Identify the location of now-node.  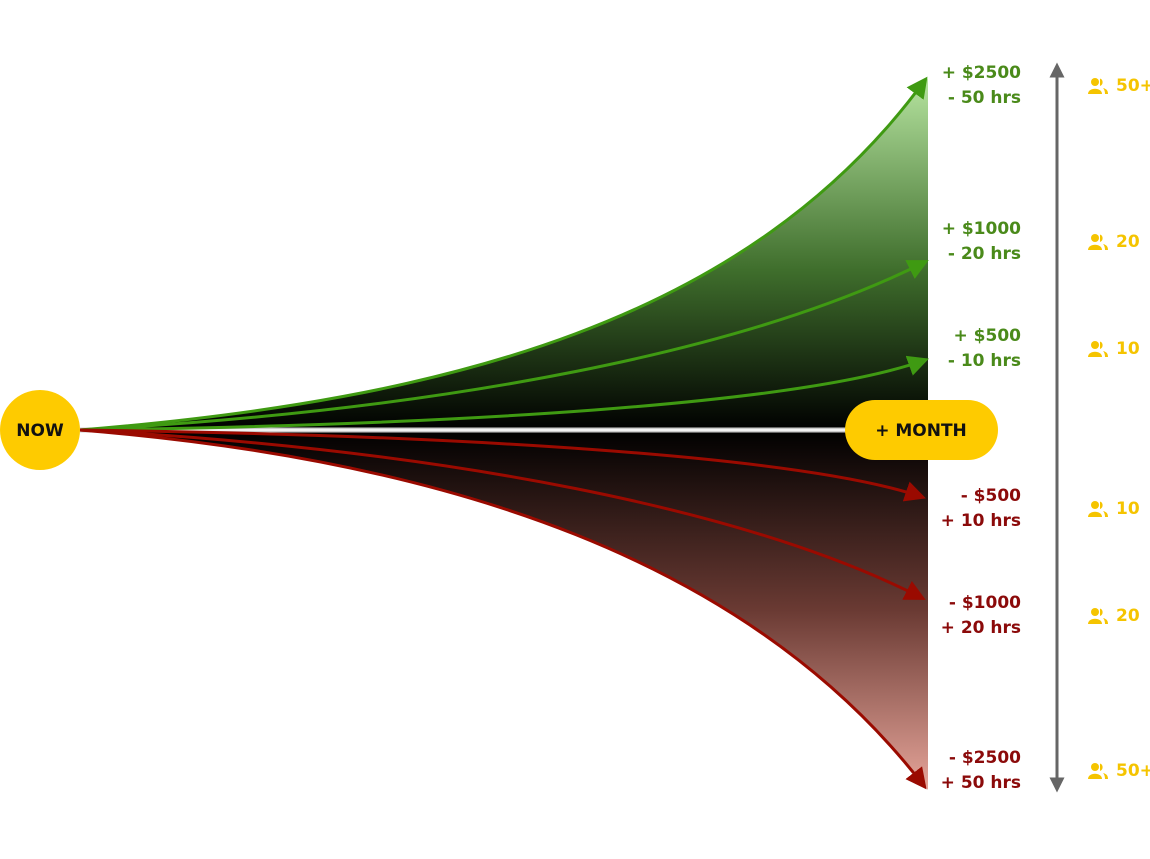
(40, 430).